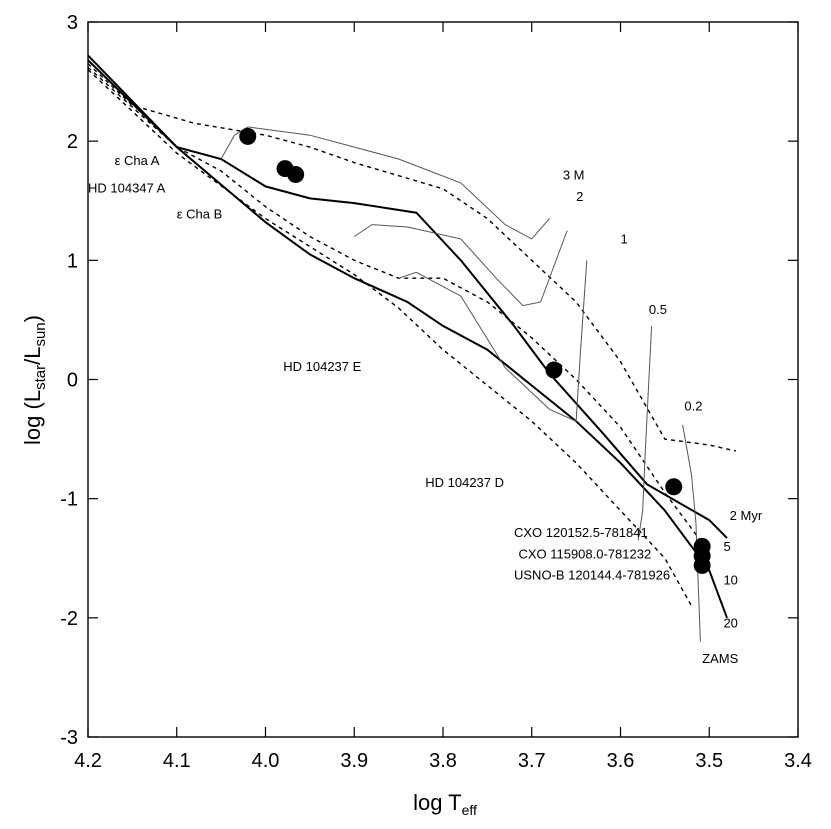  I want to click on y-axis-title: log (Lstar/Lsun), so click(34, 380).